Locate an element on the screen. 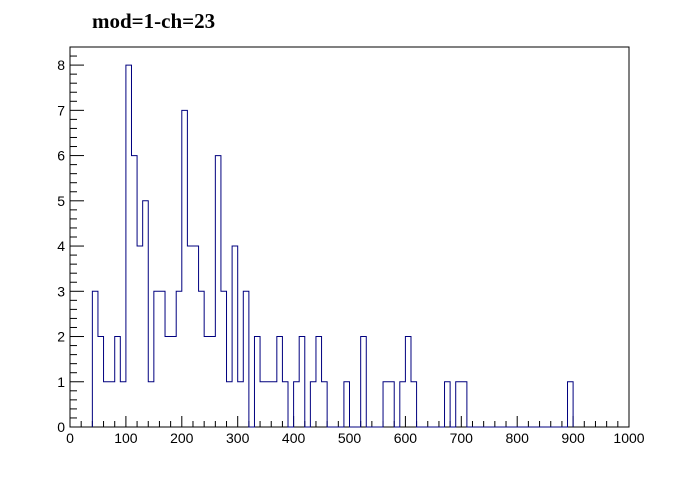  y-tick-label: 8 is located at coordinates (61, 65).